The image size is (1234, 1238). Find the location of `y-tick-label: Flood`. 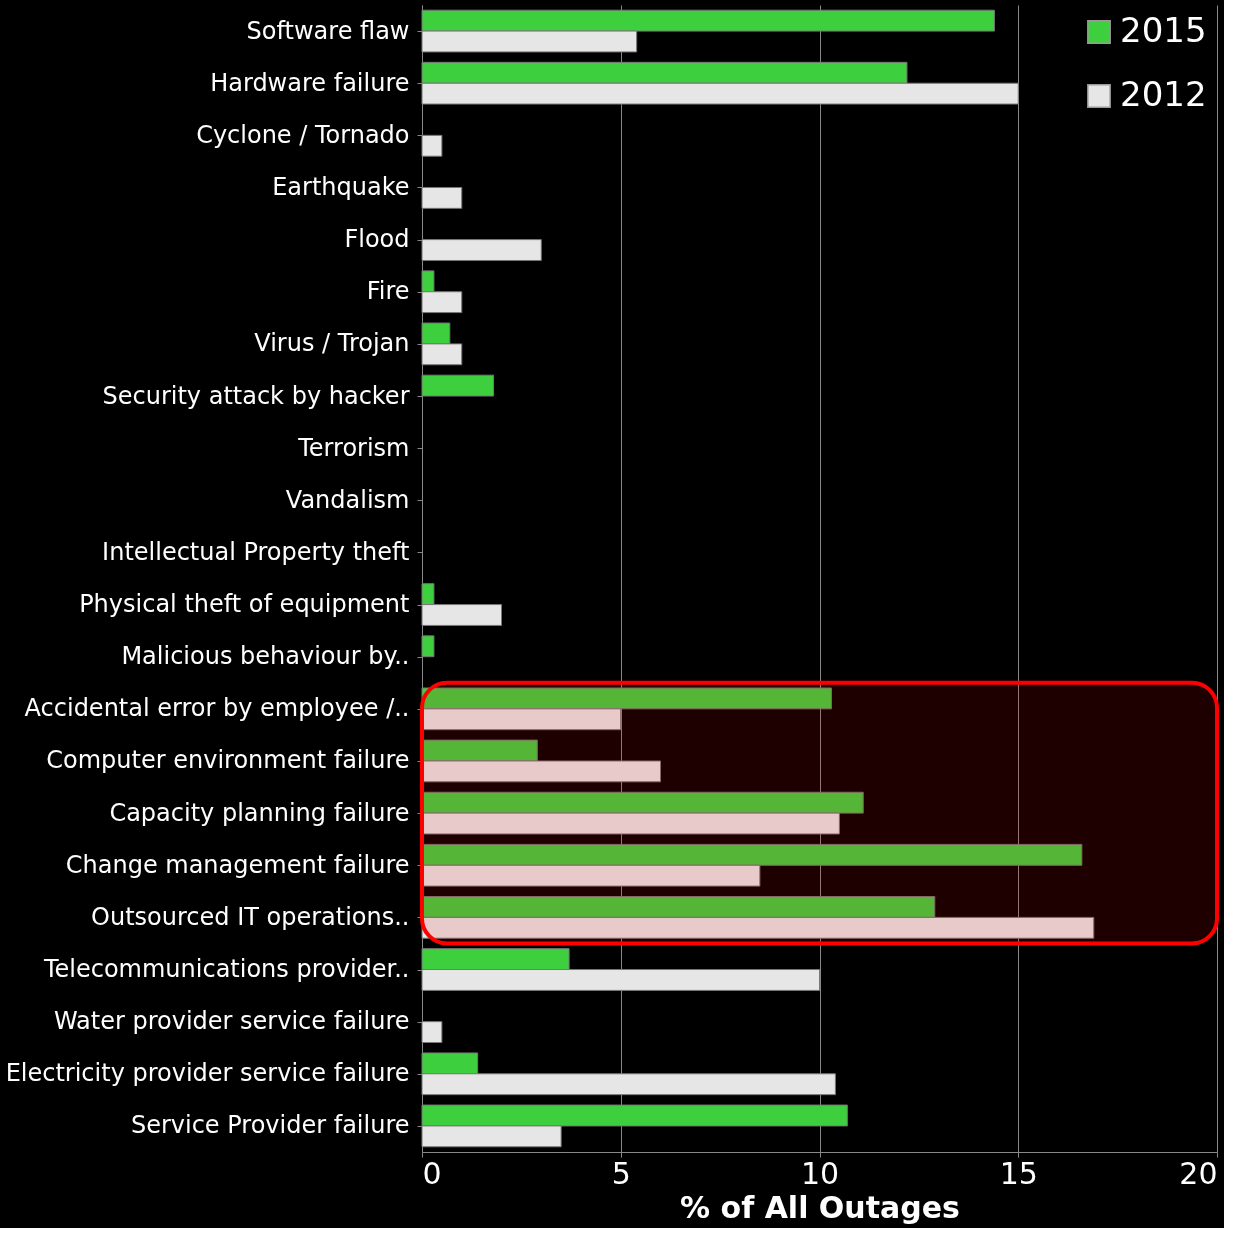

y-tick-label: Flood is located at coordinates (377, 239).